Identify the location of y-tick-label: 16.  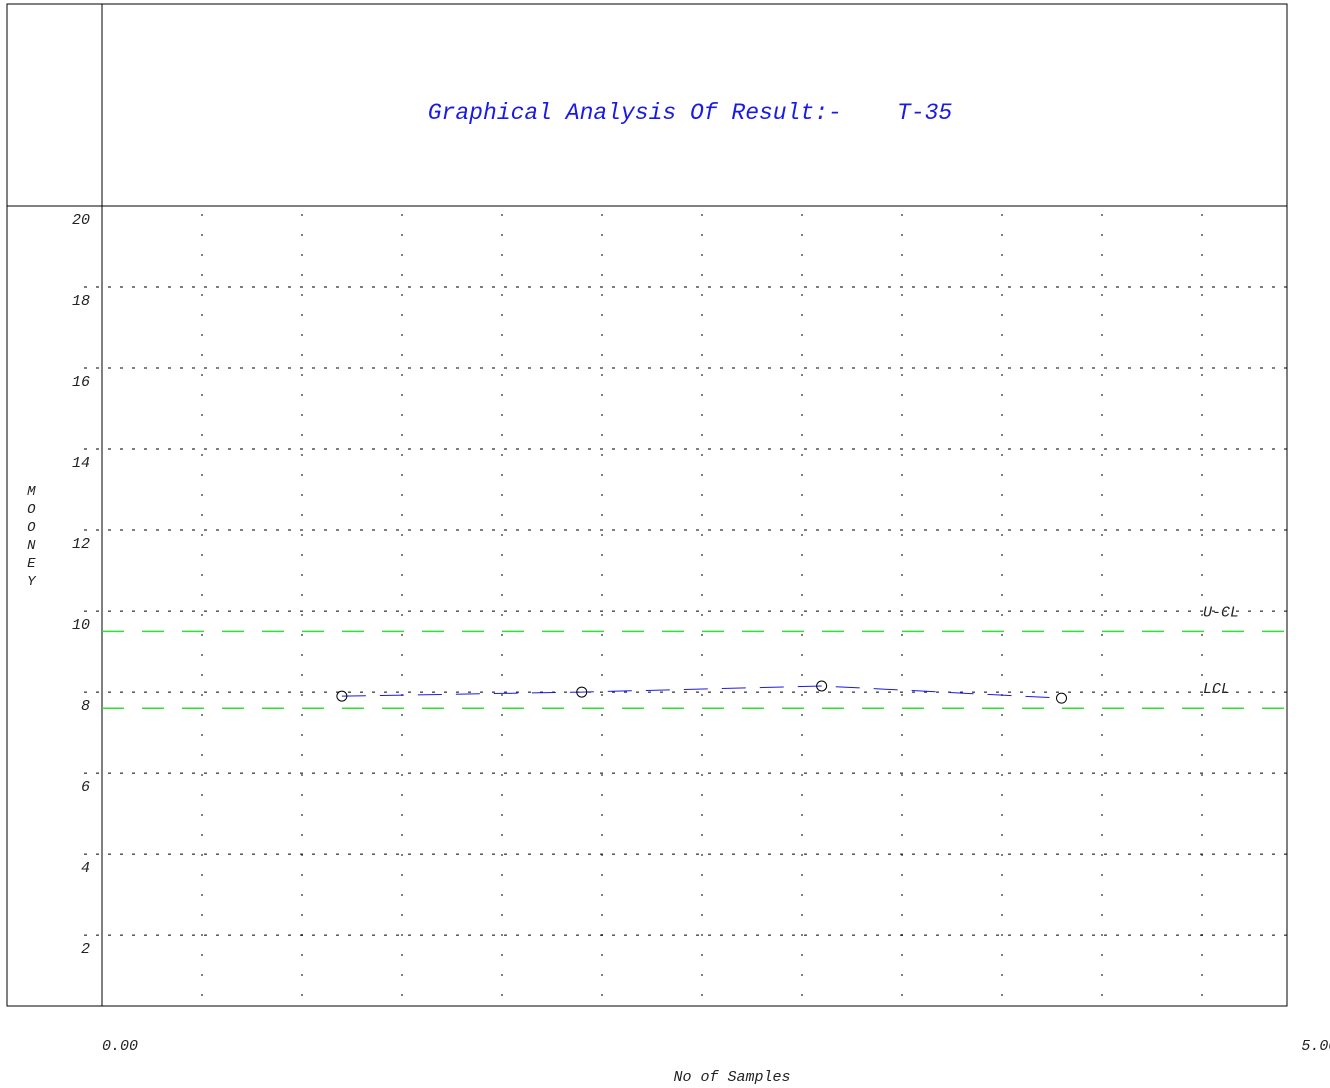
(81, 382).